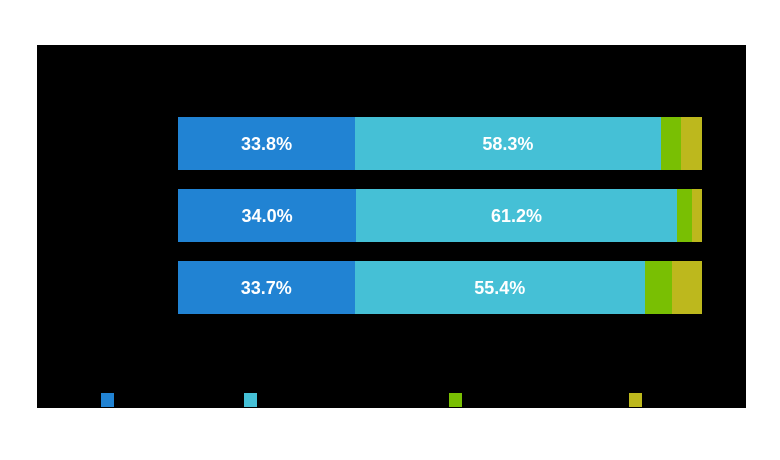 The height and width of the screenshot is (460, 780). I want to click on bar-value-label: 58.3%, so click(508, 143).